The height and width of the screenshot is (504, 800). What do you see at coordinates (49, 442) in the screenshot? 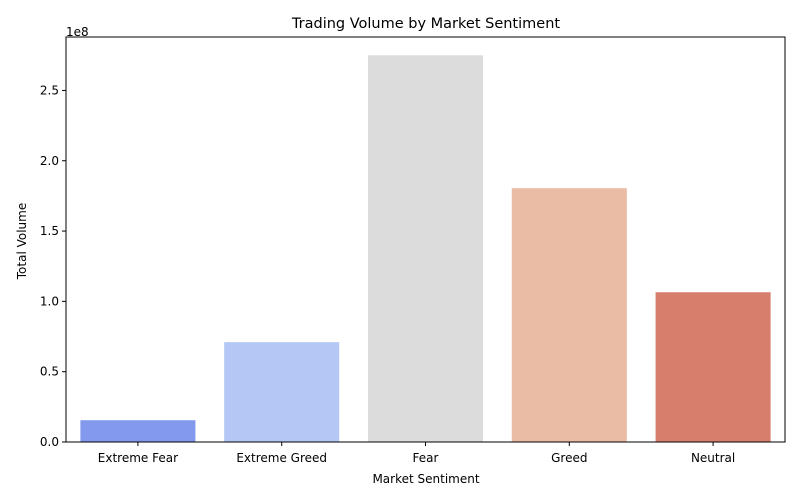
I see `y-tick-label: 0.0` at bounding box center [49, 442].